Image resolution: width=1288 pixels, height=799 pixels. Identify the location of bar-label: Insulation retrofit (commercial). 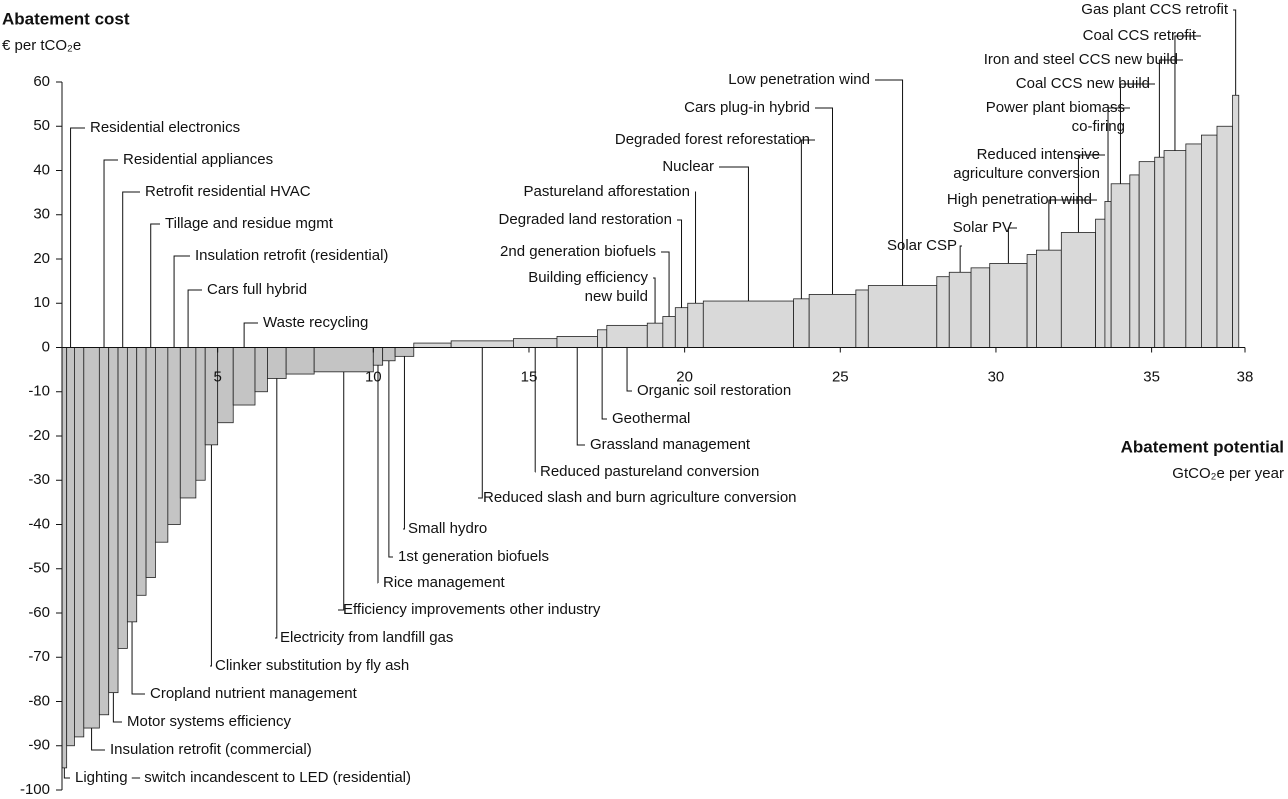
(211, 749).